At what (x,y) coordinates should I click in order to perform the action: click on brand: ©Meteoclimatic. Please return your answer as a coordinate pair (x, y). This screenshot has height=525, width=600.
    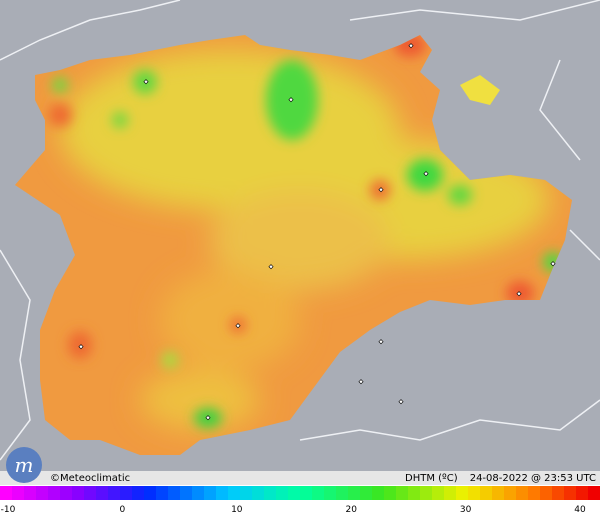
    Looking at the image, I should click on (90, 478).